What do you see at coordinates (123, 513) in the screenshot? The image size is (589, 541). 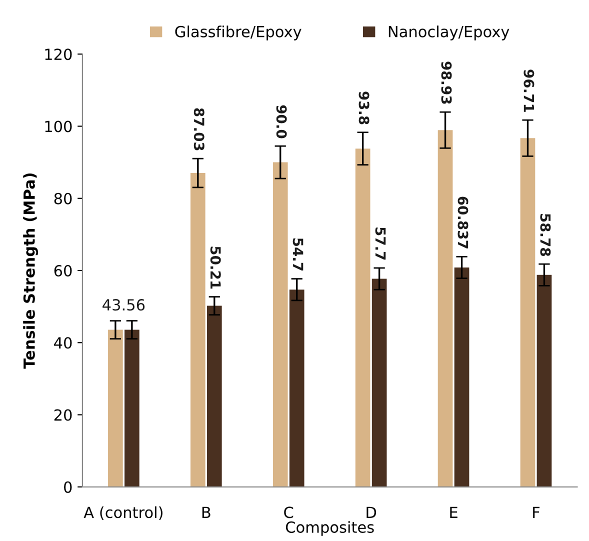 I see `x-tick-label: A (control)` at bounding box center [123, 513].